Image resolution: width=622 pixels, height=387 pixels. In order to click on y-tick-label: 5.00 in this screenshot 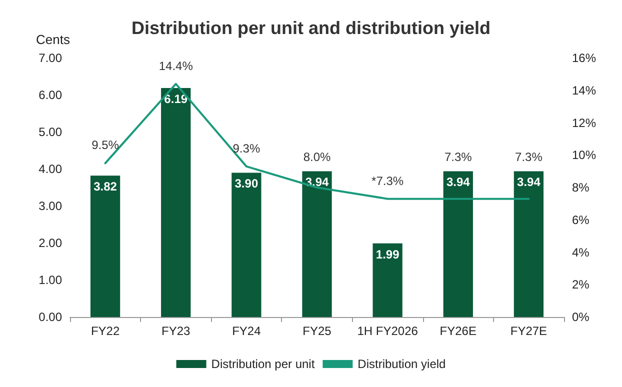, I will do `click(50, 132)`.